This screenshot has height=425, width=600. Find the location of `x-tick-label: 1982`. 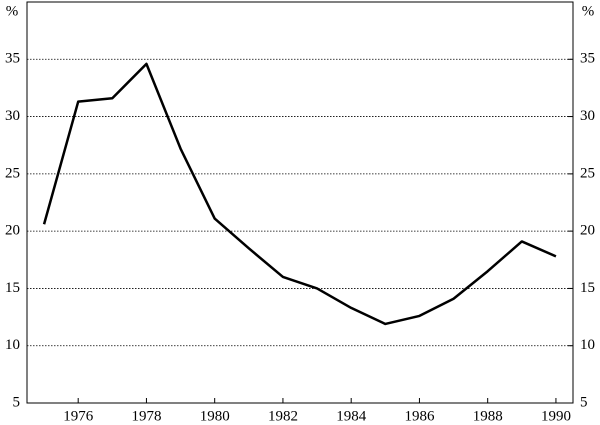

x-tick-label: 1982 is located at coordinates (283, 416).